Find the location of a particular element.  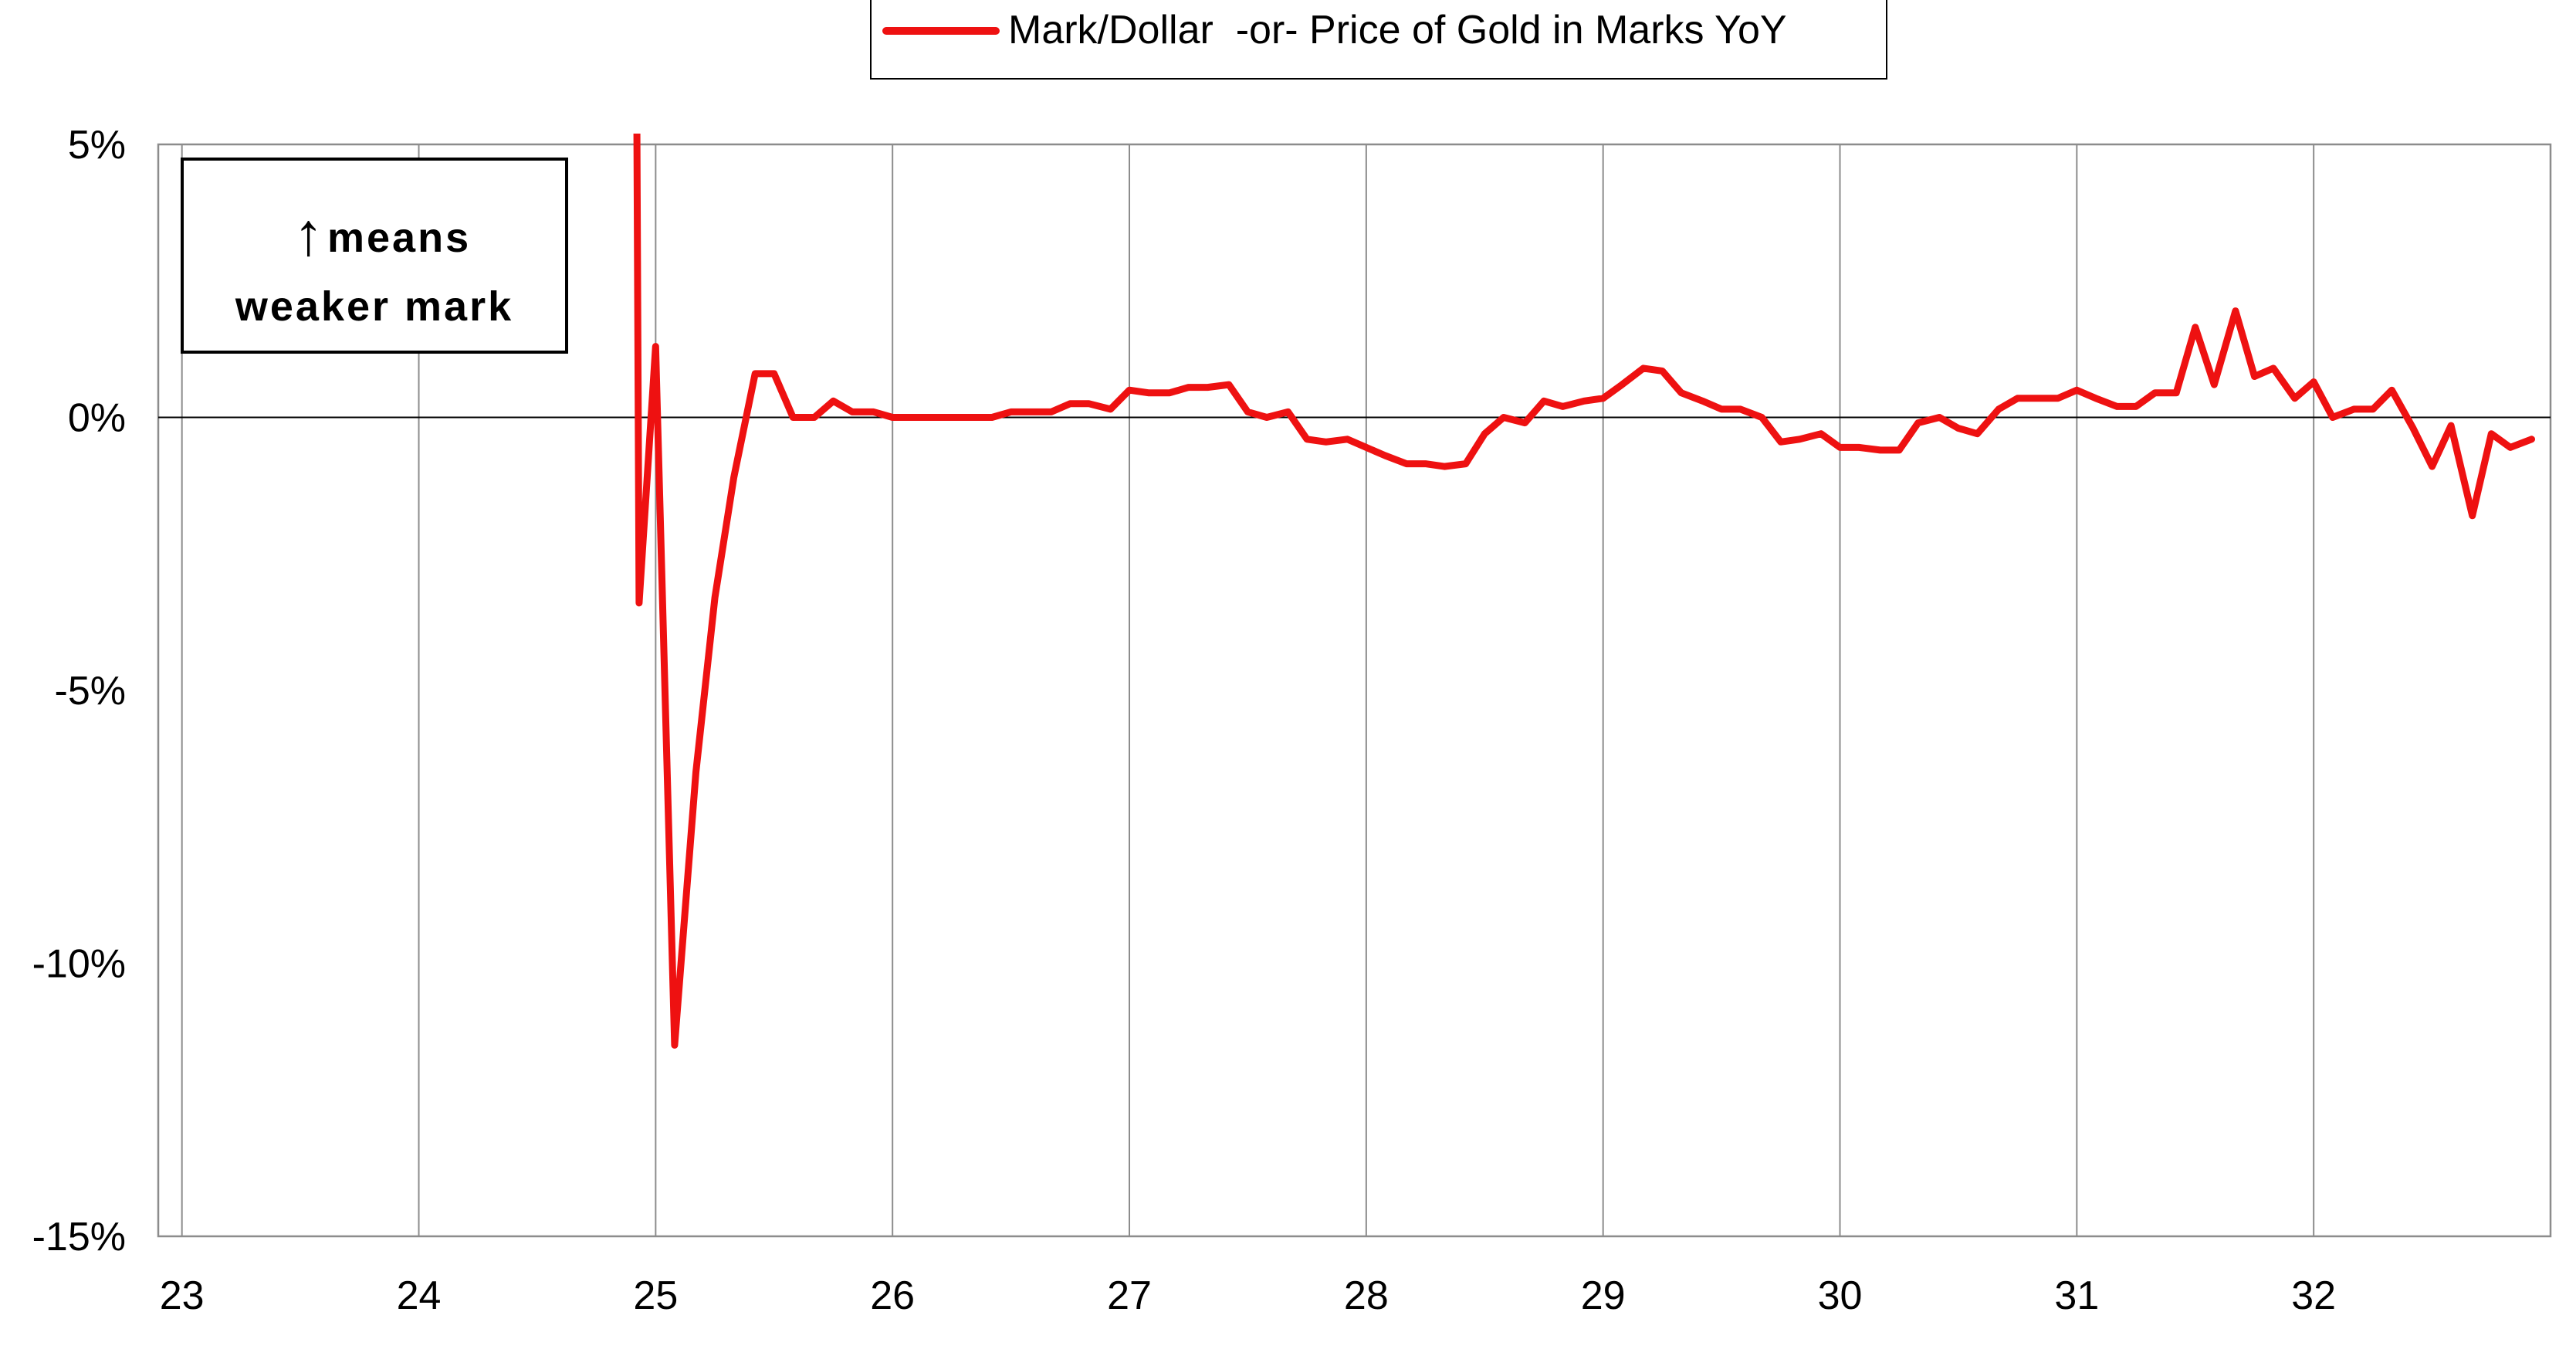

up-arrow-icon: ↑ is located at coordinates (308, 234).